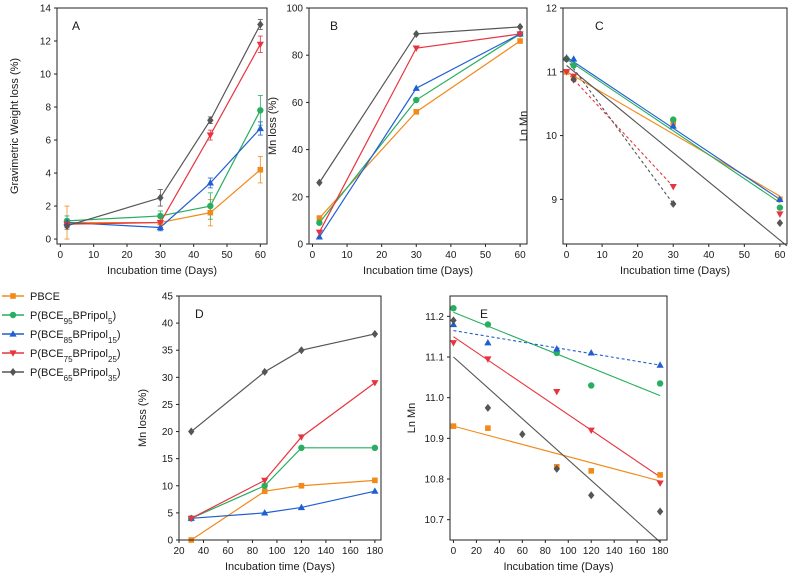 The width and height of the screenshot is (793, 578). I want to click on panel-d-xtick-label: 120, so click(301, 551).